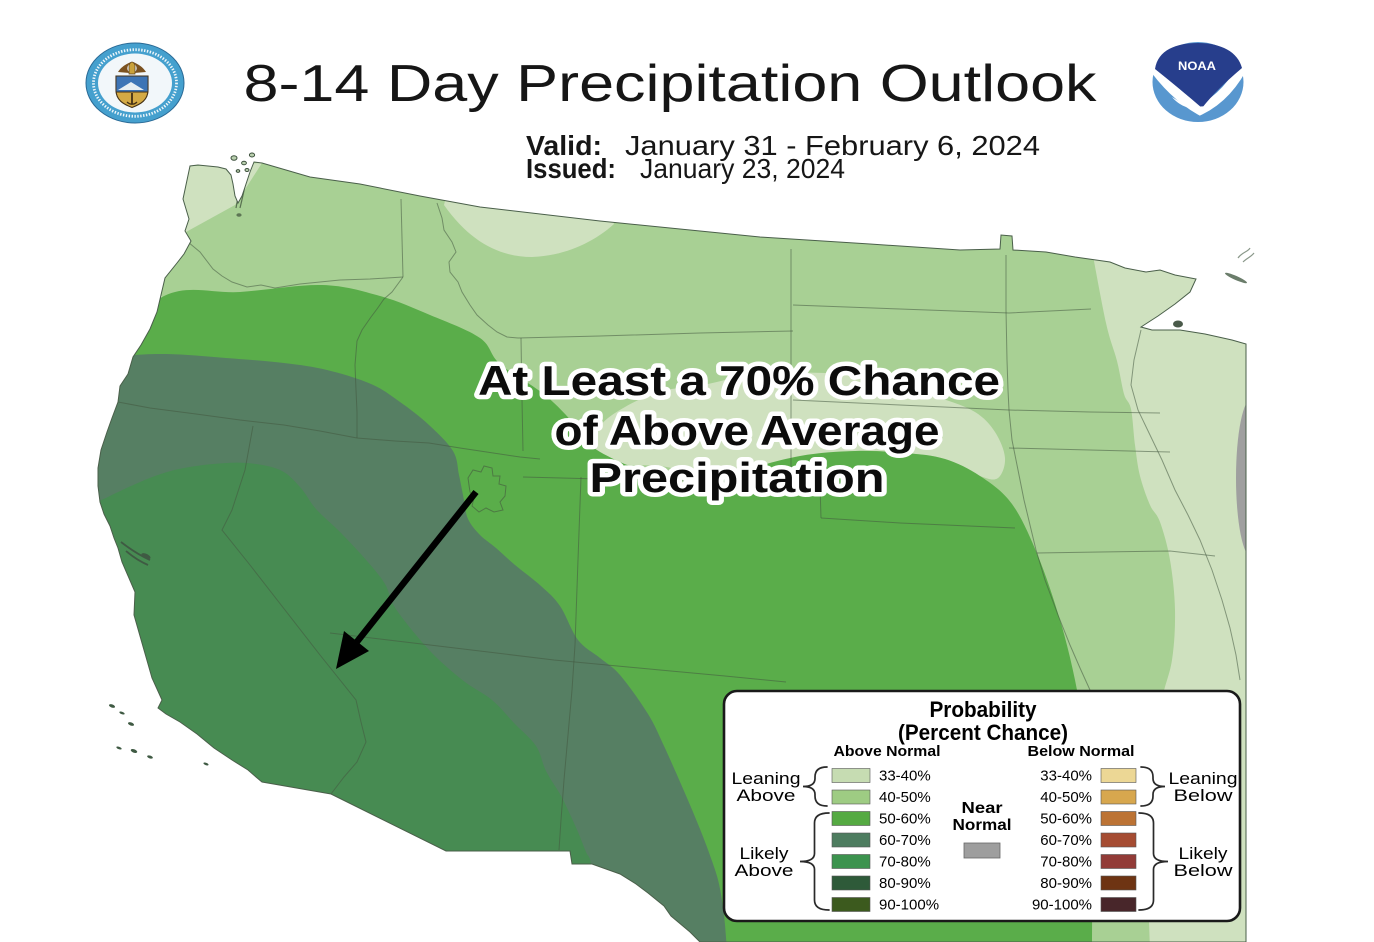 This screenshot has width=1374, height=942. Describe the element at coordinates (982, 808) in the screenshot. I see `svg-text: Near` at that location.